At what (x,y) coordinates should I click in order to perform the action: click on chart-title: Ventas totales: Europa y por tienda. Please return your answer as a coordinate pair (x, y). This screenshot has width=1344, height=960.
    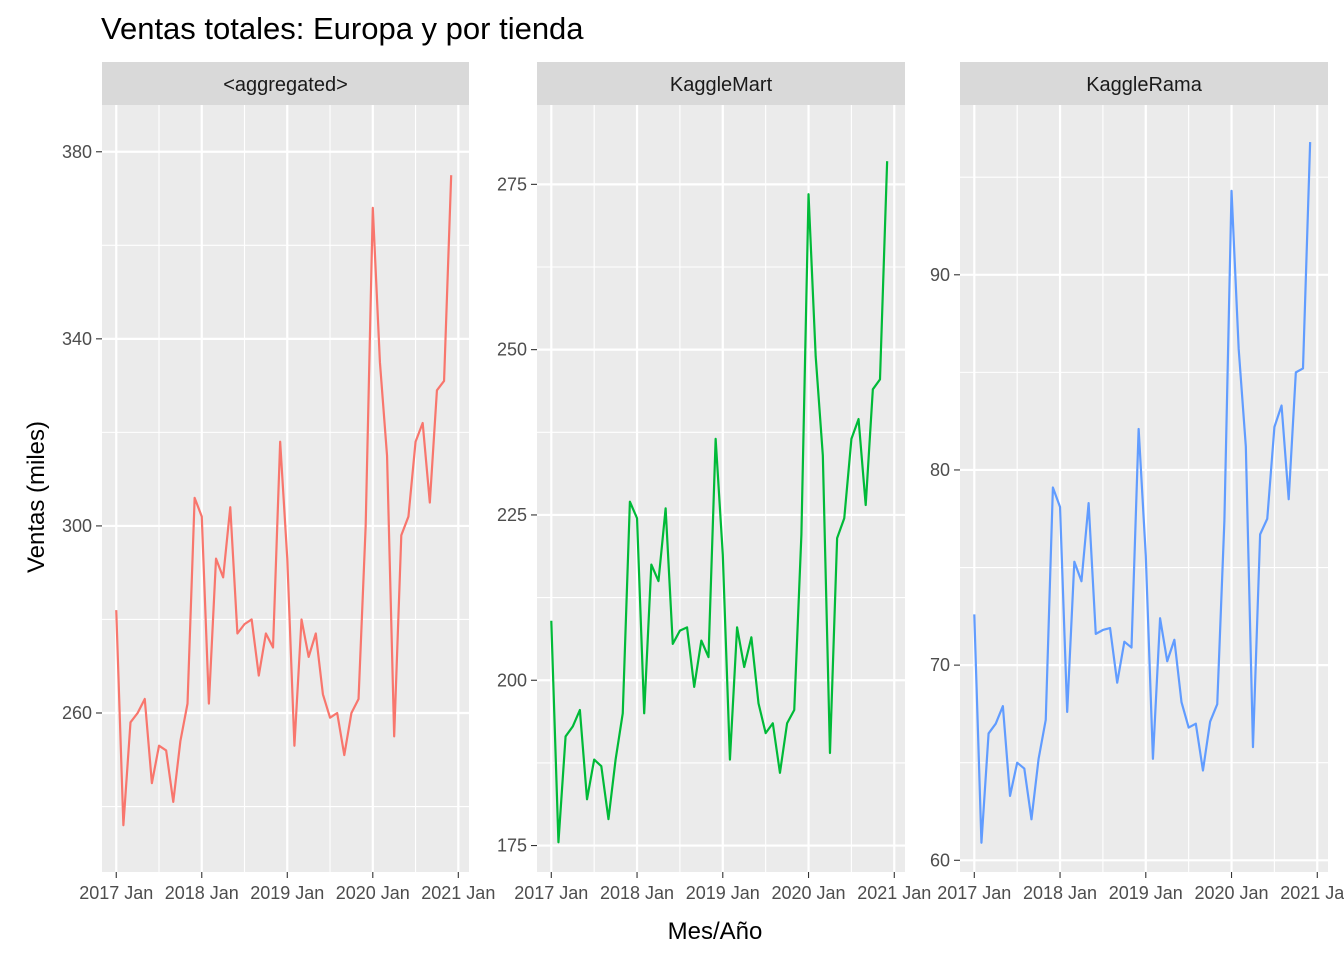
    Looking at the image, I should click on (342, 28).